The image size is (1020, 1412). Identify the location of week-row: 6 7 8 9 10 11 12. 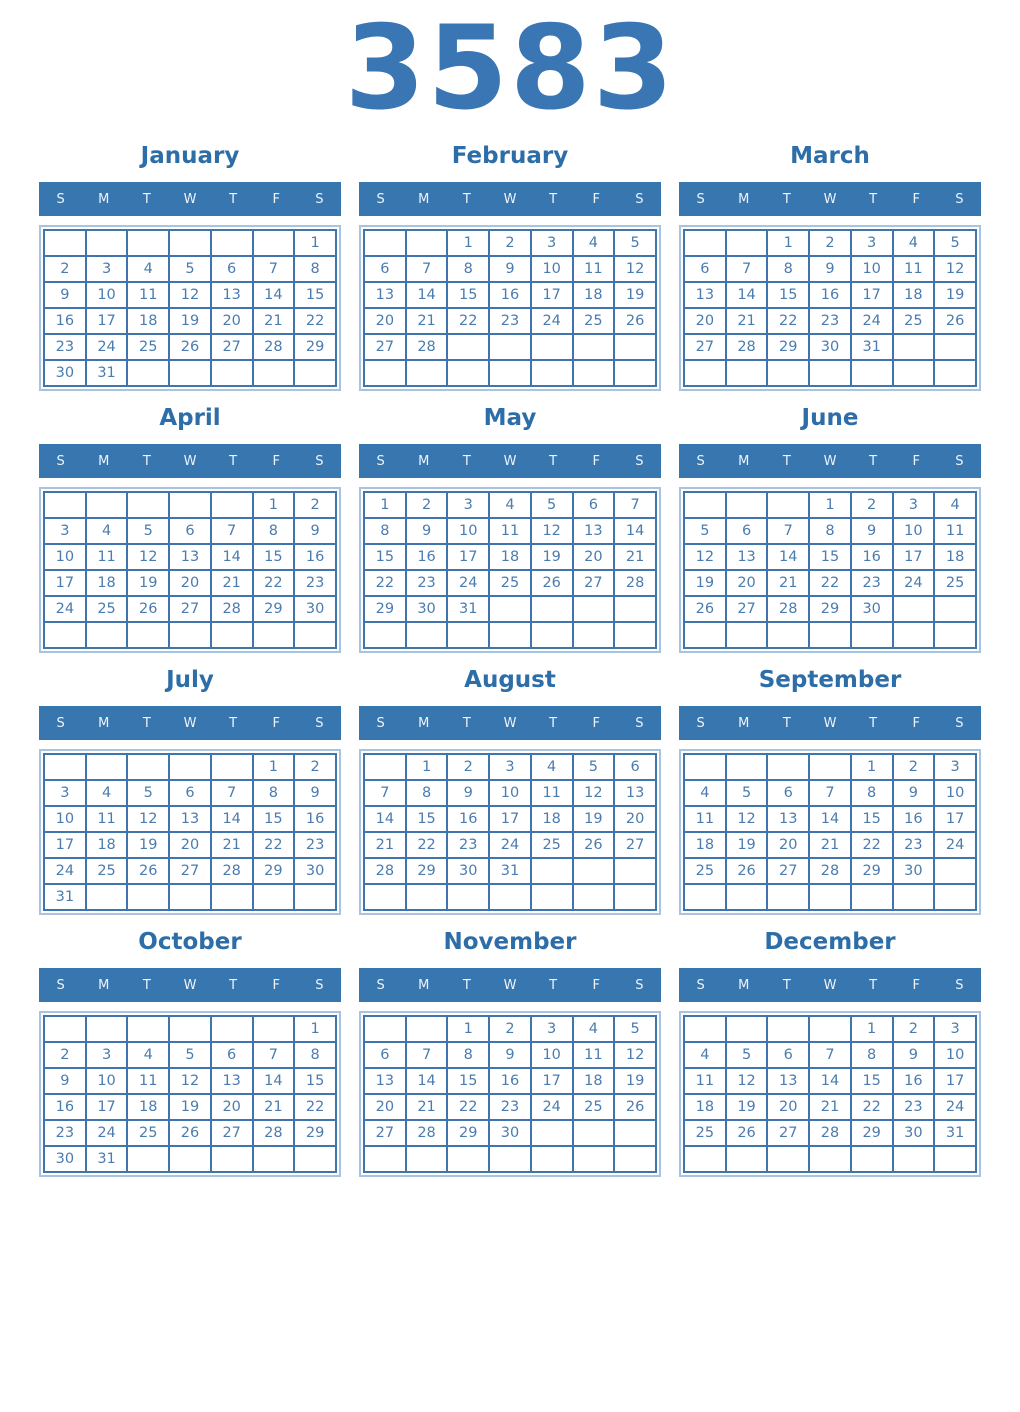
(510, 269).